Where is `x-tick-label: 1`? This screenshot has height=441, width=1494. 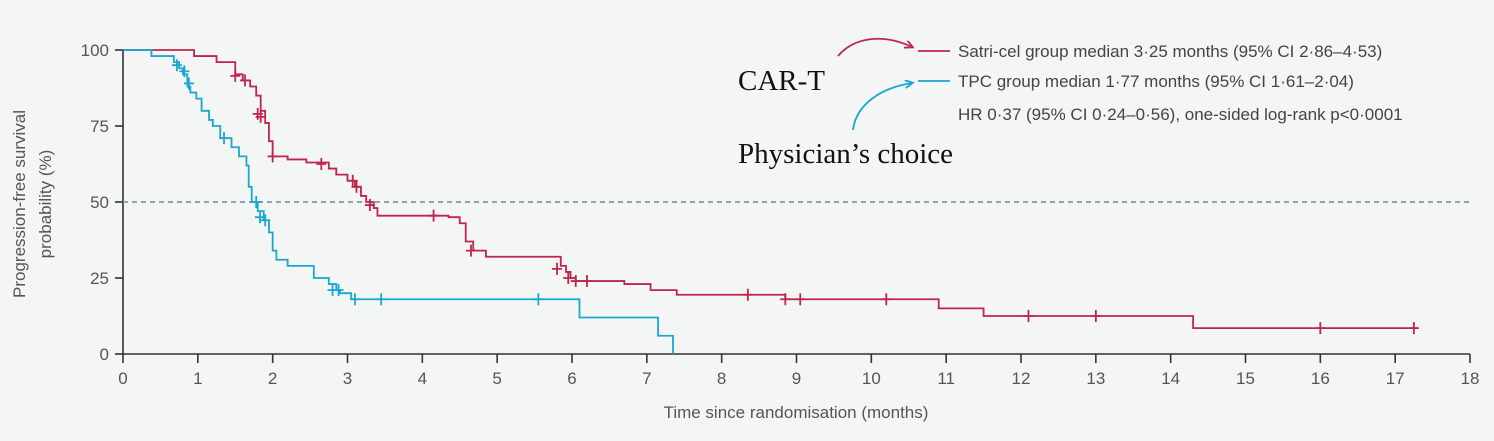
x-tick-label: 1 is located at coordinates (197, 378).